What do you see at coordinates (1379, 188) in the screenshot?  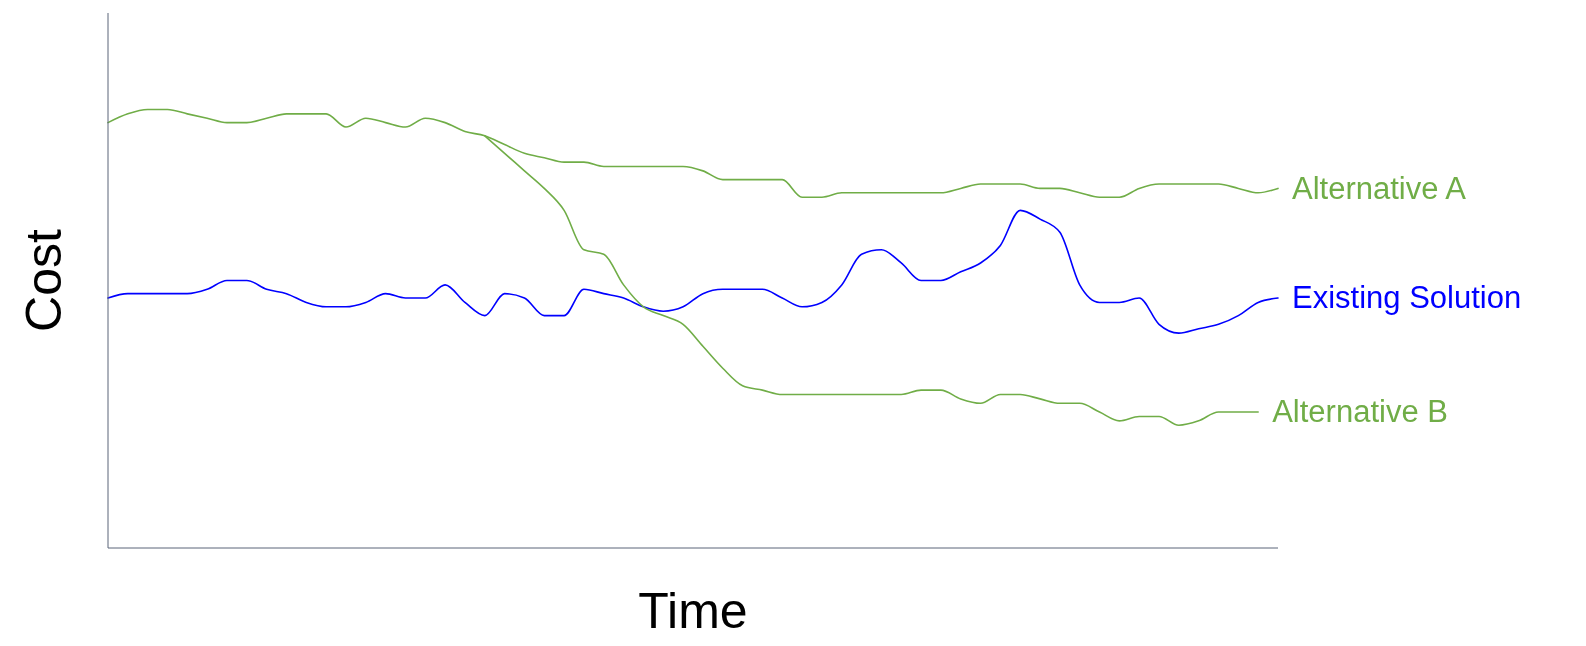 I see `series-label: Alternative A` at bounding box center [1379, 188].